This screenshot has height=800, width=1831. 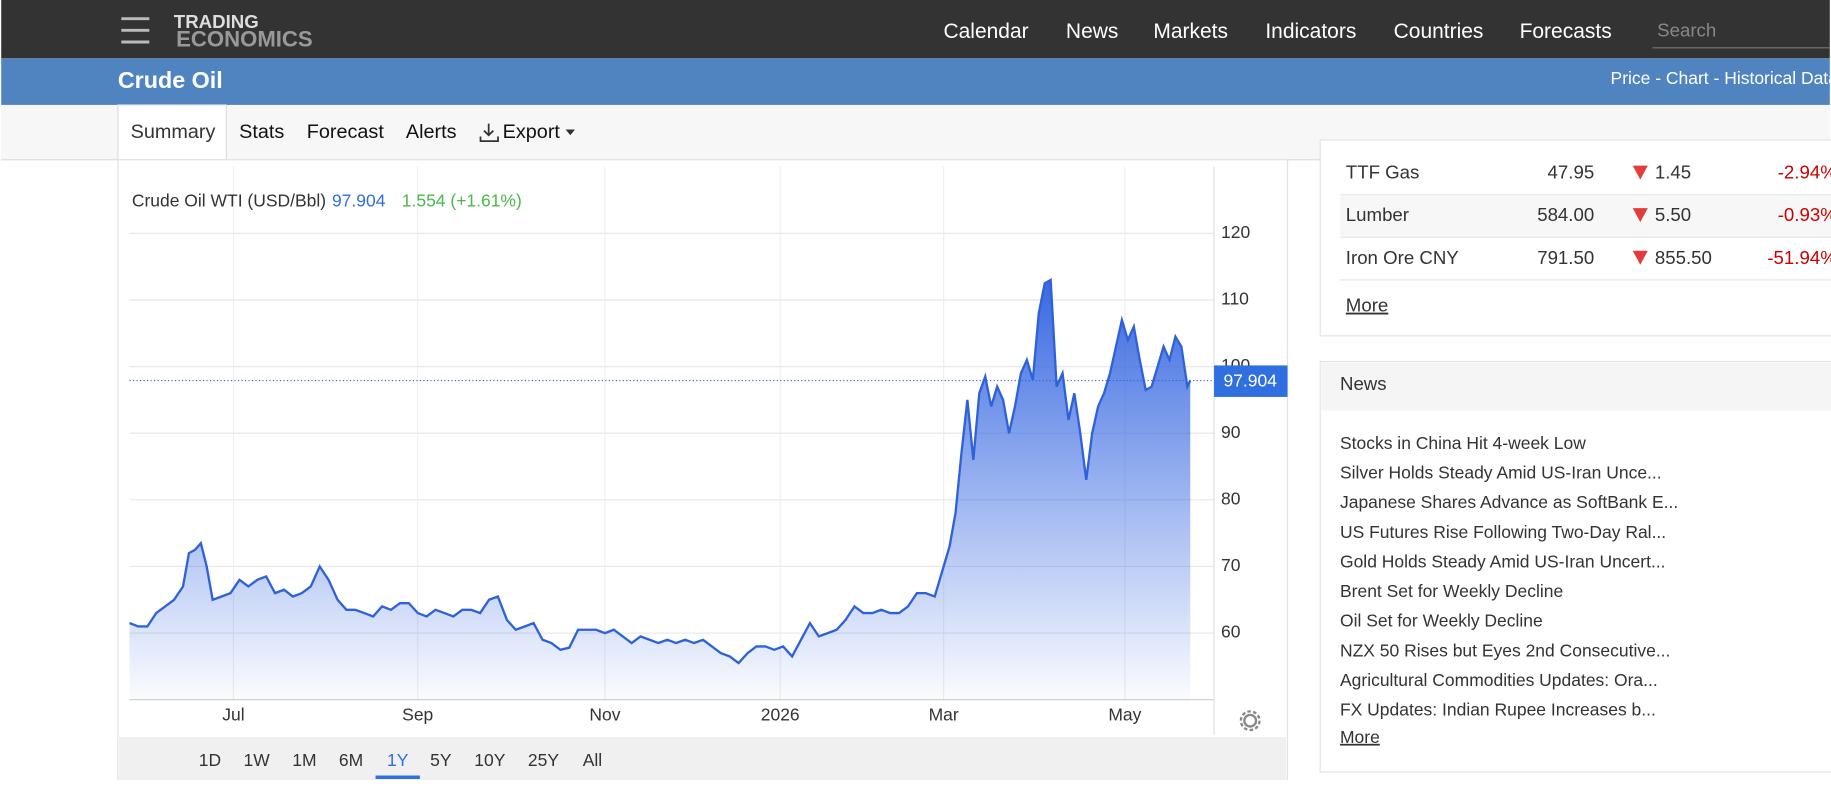 I want to click on range-button: 1D, so click(x=210, y=760).